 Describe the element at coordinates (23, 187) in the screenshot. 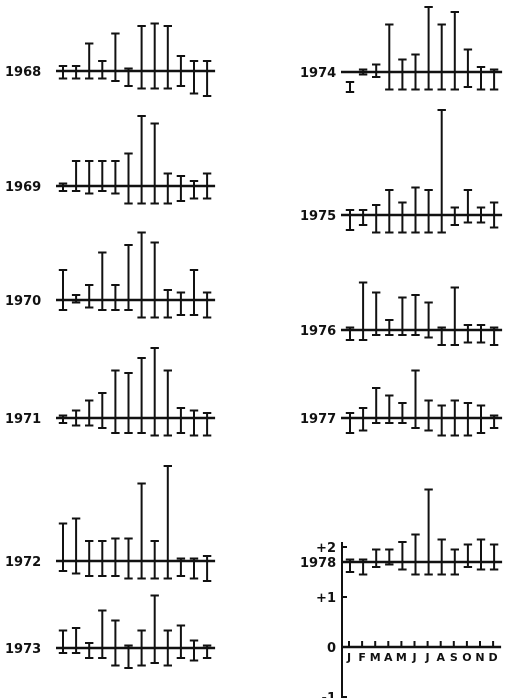

I see `year-label-1969: 1969` at that location.